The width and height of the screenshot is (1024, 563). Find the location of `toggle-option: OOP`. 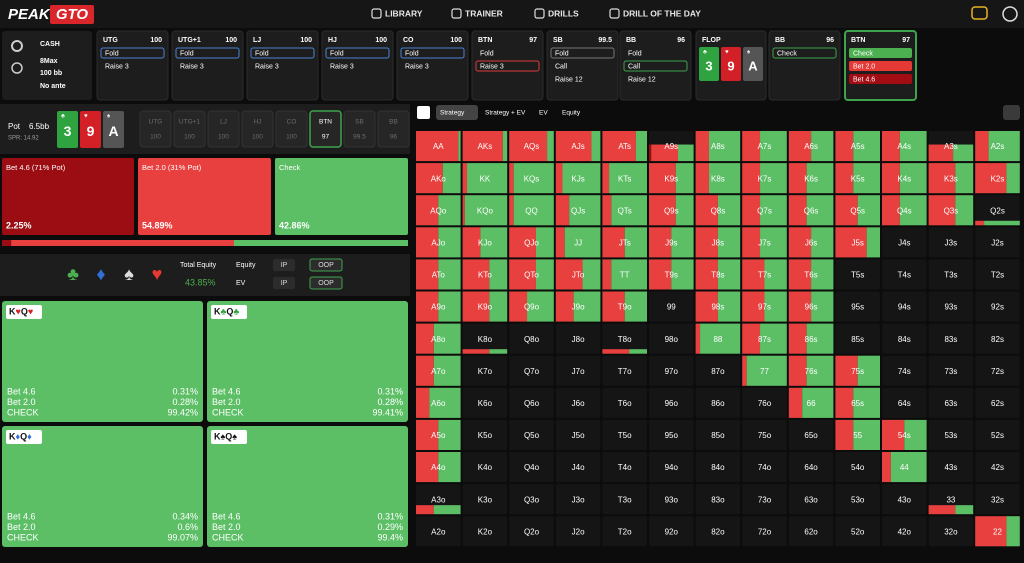

toggle-option: OOP is located at coordinates (326, 265).